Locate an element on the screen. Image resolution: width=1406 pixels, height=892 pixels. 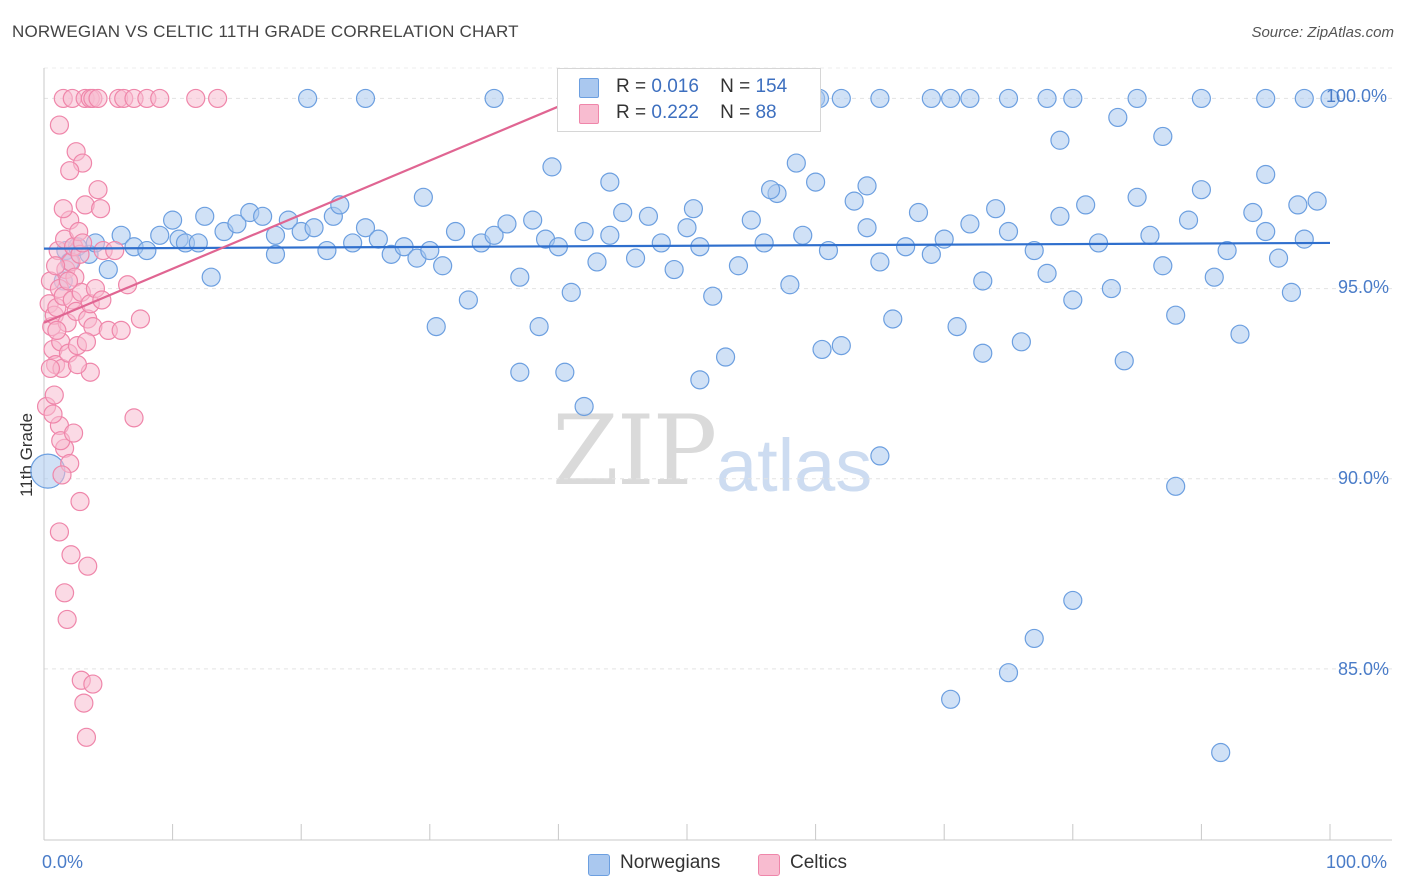
series-legend: Norwegians Celtics is located at coordinates (703, 864).